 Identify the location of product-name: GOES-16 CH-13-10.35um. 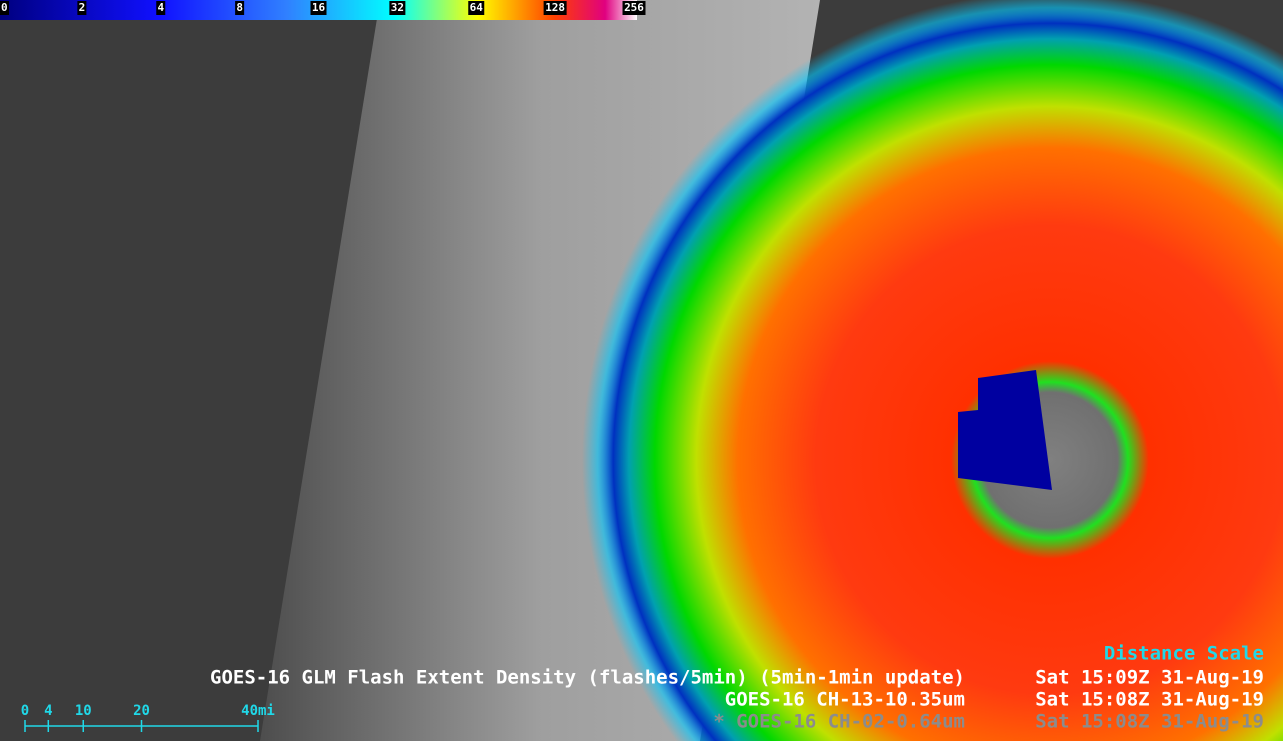
(845, 700).